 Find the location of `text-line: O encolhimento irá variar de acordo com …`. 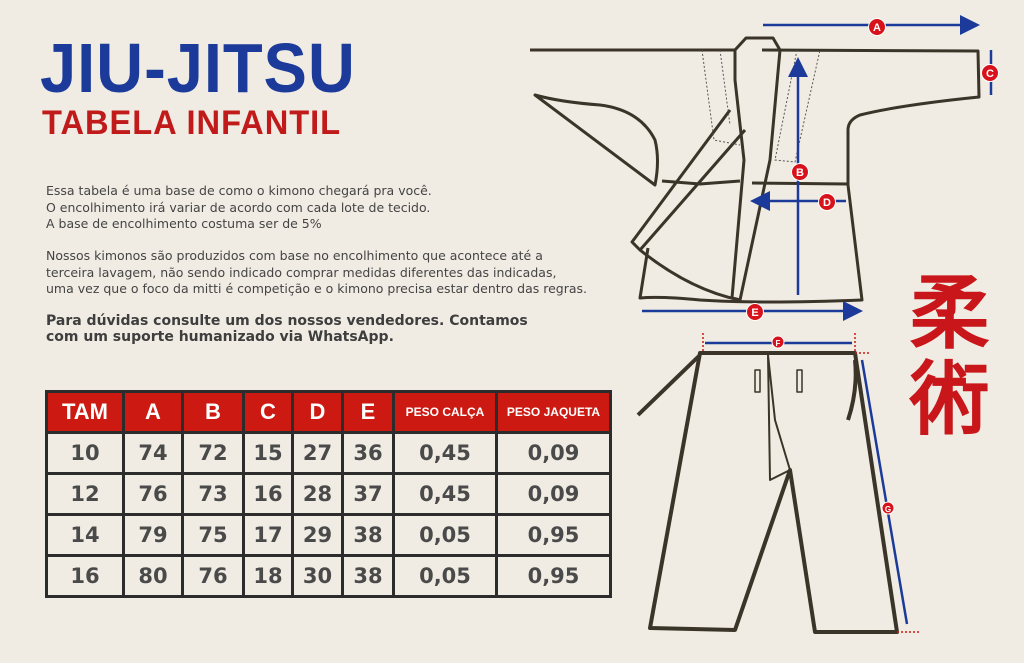

text-line: O encolhimento irá variar de acordo com … is located at coordinates (238, 207).